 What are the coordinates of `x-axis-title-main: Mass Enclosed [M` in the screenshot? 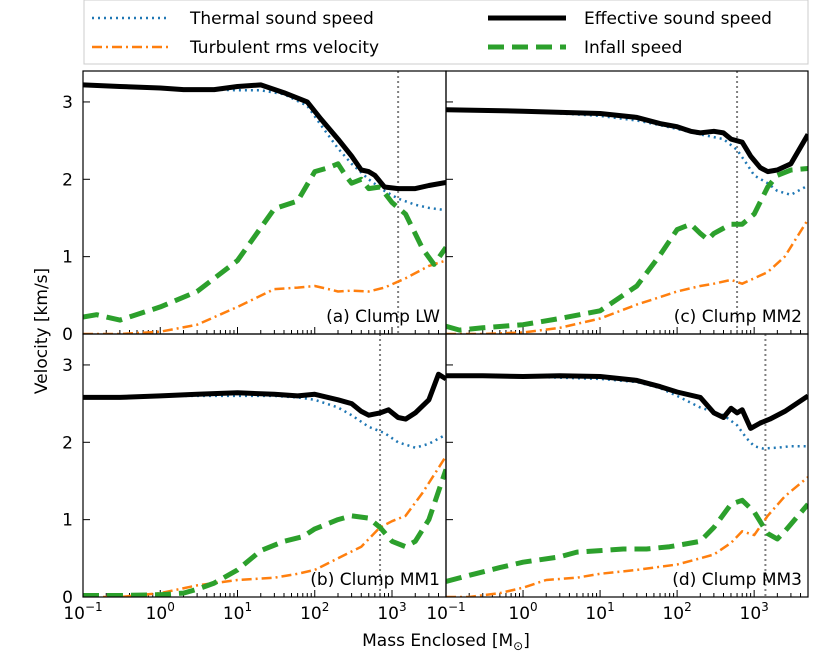 It's located at (437, 641).